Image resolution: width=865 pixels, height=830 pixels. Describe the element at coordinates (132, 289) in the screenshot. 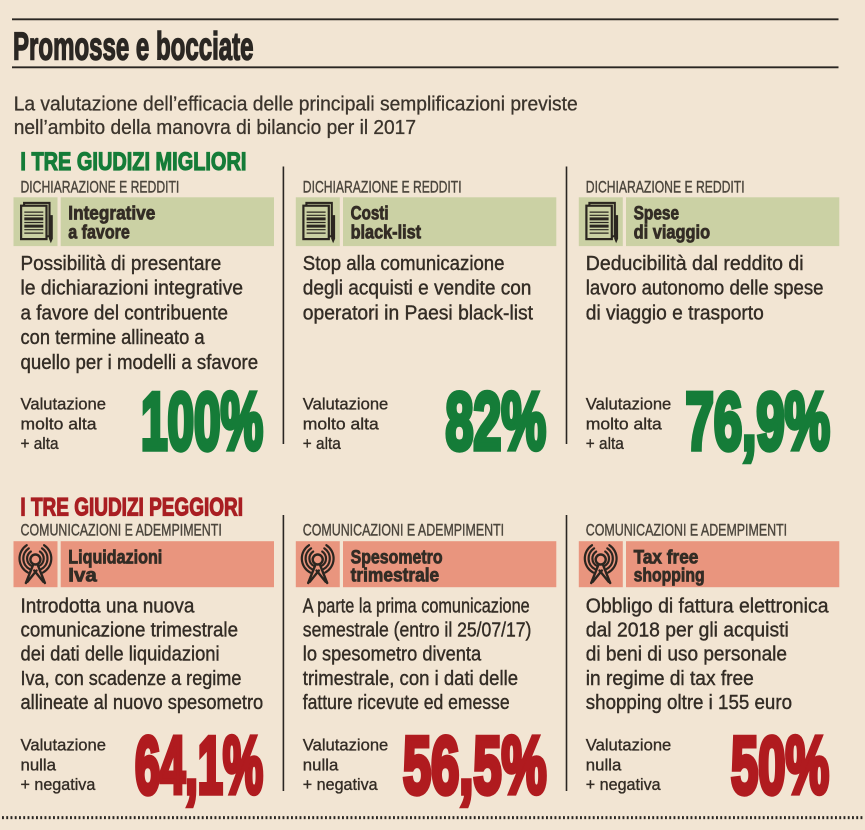

I see `svg-text: le dichiarazioni integrative` at that location.